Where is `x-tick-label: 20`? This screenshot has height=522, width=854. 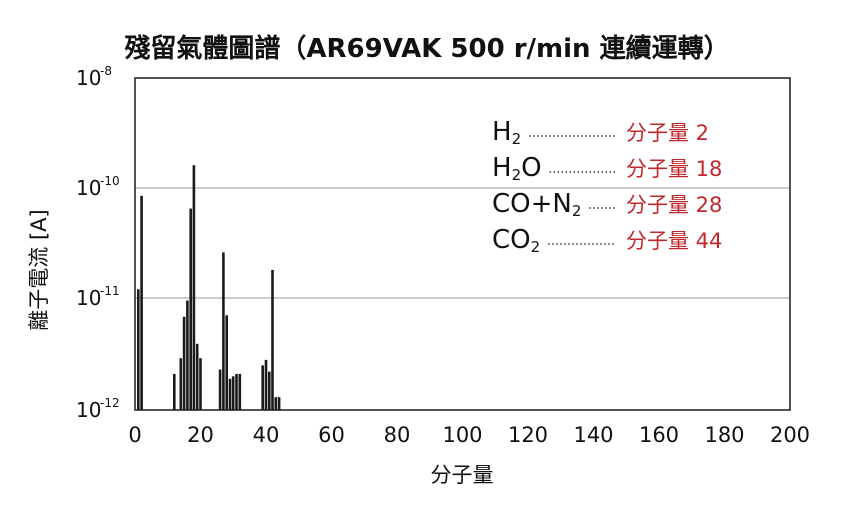 x-tick-label: 20 is located at coordinates (200, 435).